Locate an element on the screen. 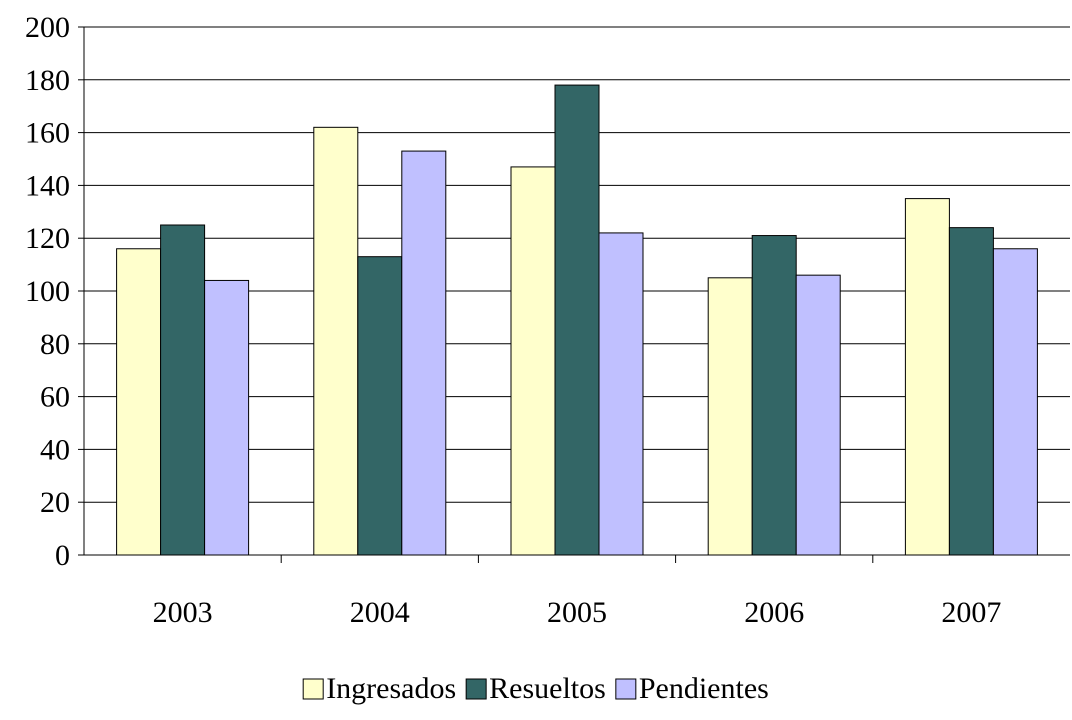 The height and width of the screenshot is (720, 1072). bar-ingresados-2007 is located at coordinates (927, 377).